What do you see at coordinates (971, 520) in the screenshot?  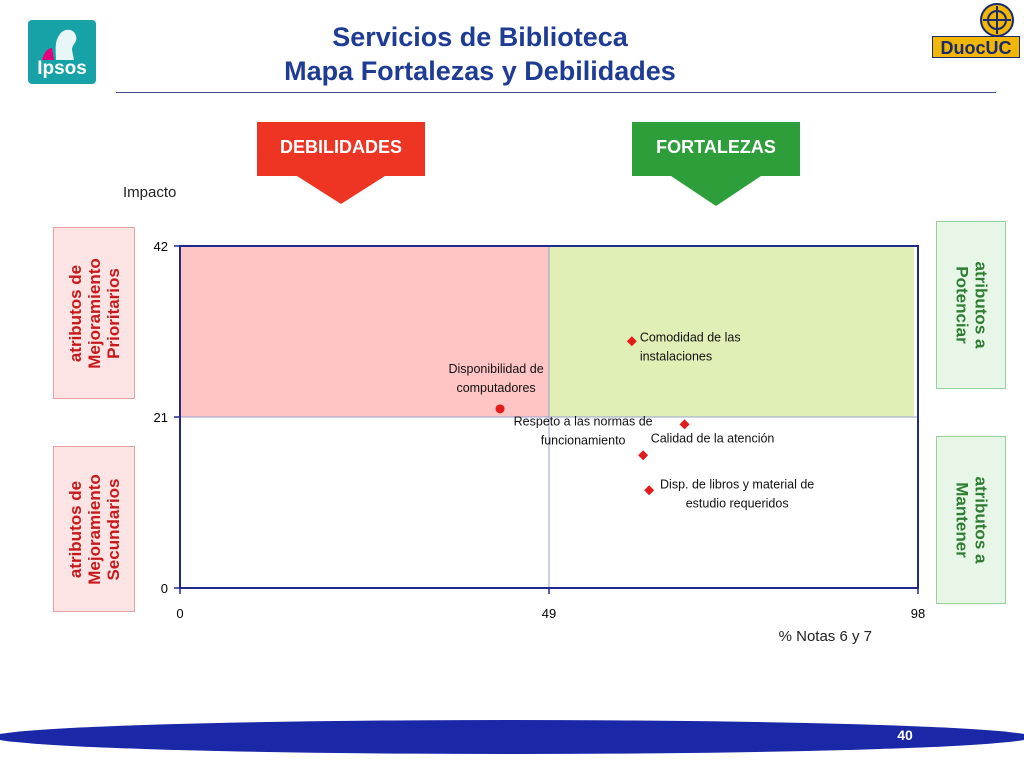 I see `side-label-maintain: atributos a Mantener` at bounding box center [971, 520].